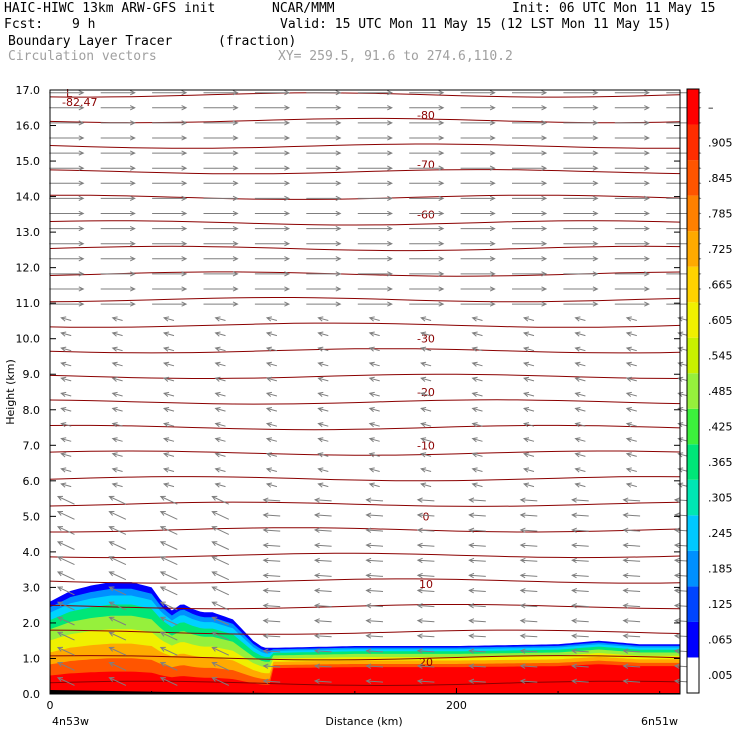 The width and height of the screenshot is (740, 740). I want to click on contour-label: -70, so click(426, 165).